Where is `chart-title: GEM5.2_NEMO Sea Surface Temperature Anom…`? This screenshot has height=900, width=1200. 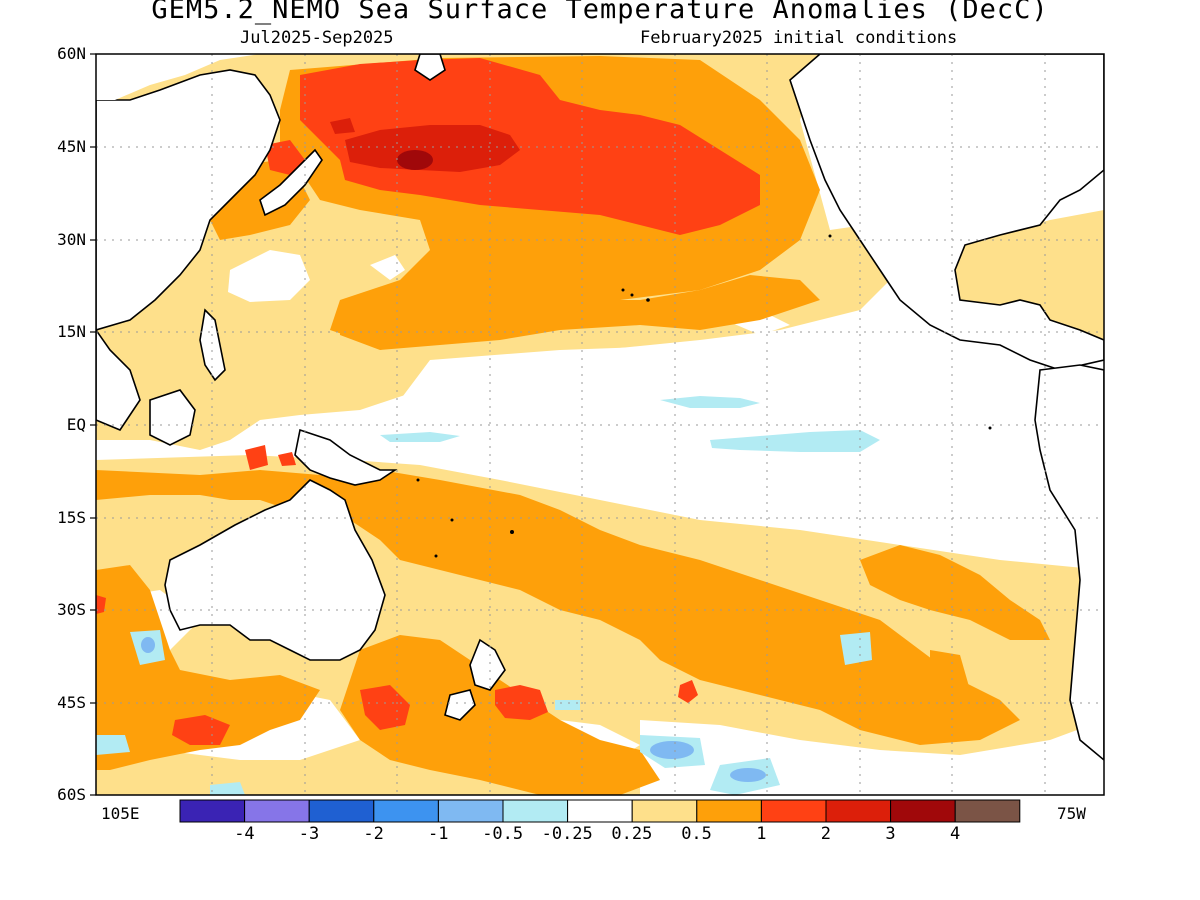 chart-title: GEM5.2_NEMO Sea Surface Temperature Anom… is located at coordinates (600, 12).